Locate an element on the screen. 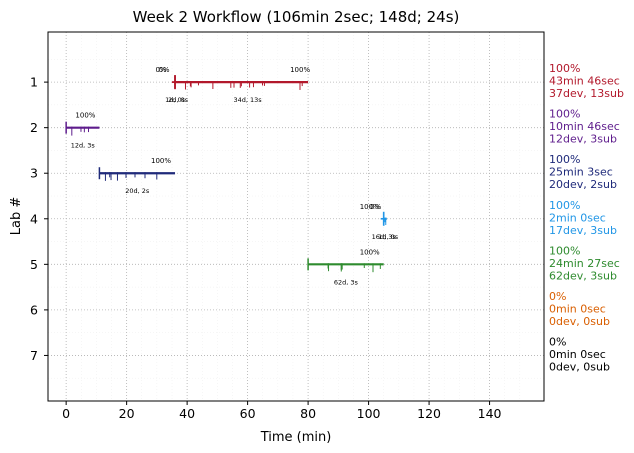  y-axis-label: Lab # is located at coordinates (16, 216).